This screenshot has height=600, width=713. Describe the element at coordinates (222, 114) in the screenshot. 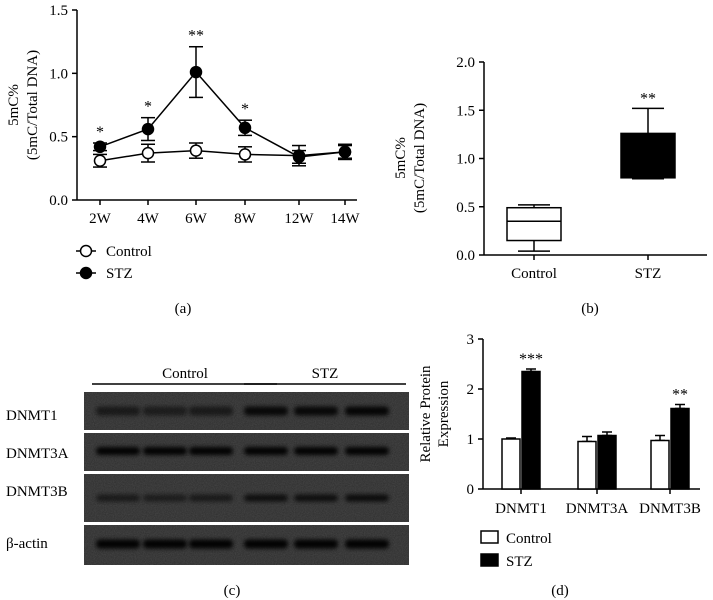

I see `series-line-stz` at that location.